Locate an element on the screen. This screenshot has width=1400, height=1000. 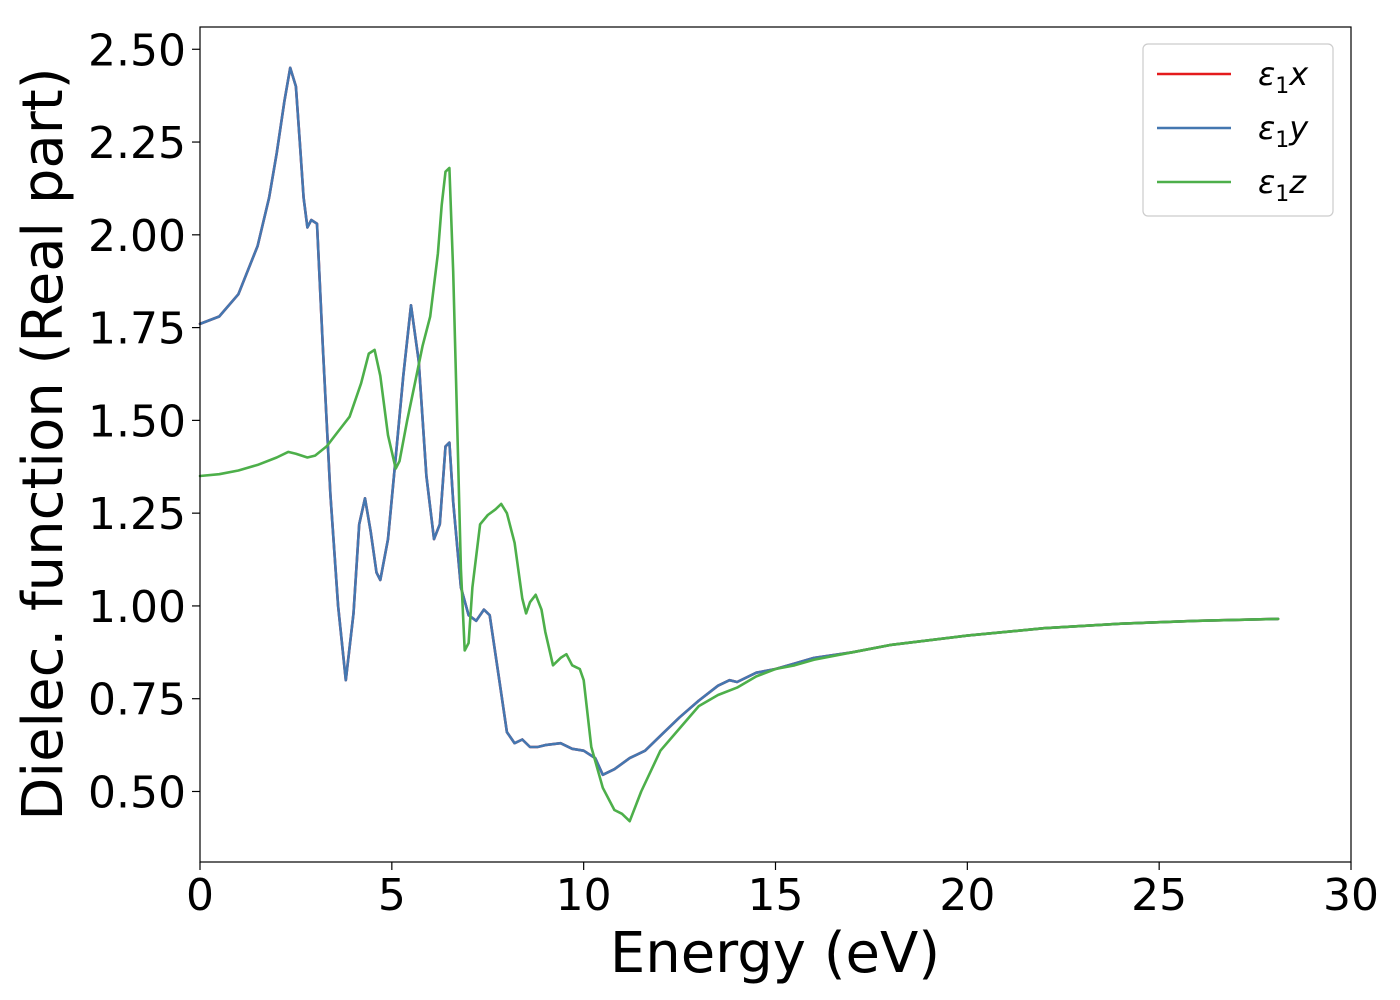
x-tick-label: 30 is located at coordinates (1351, 895).